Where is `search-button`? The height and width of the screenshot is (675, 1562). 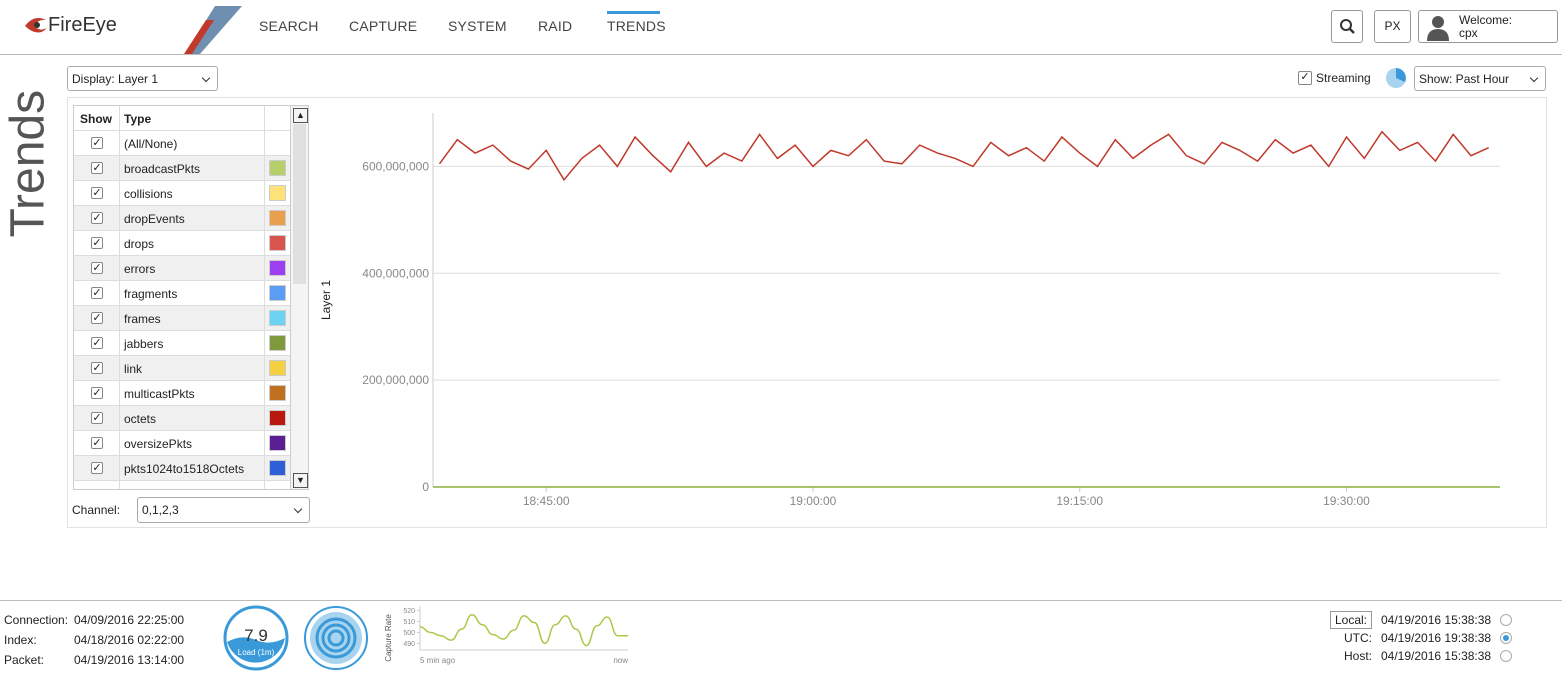 search-button is located at coordinates (1347, 26).